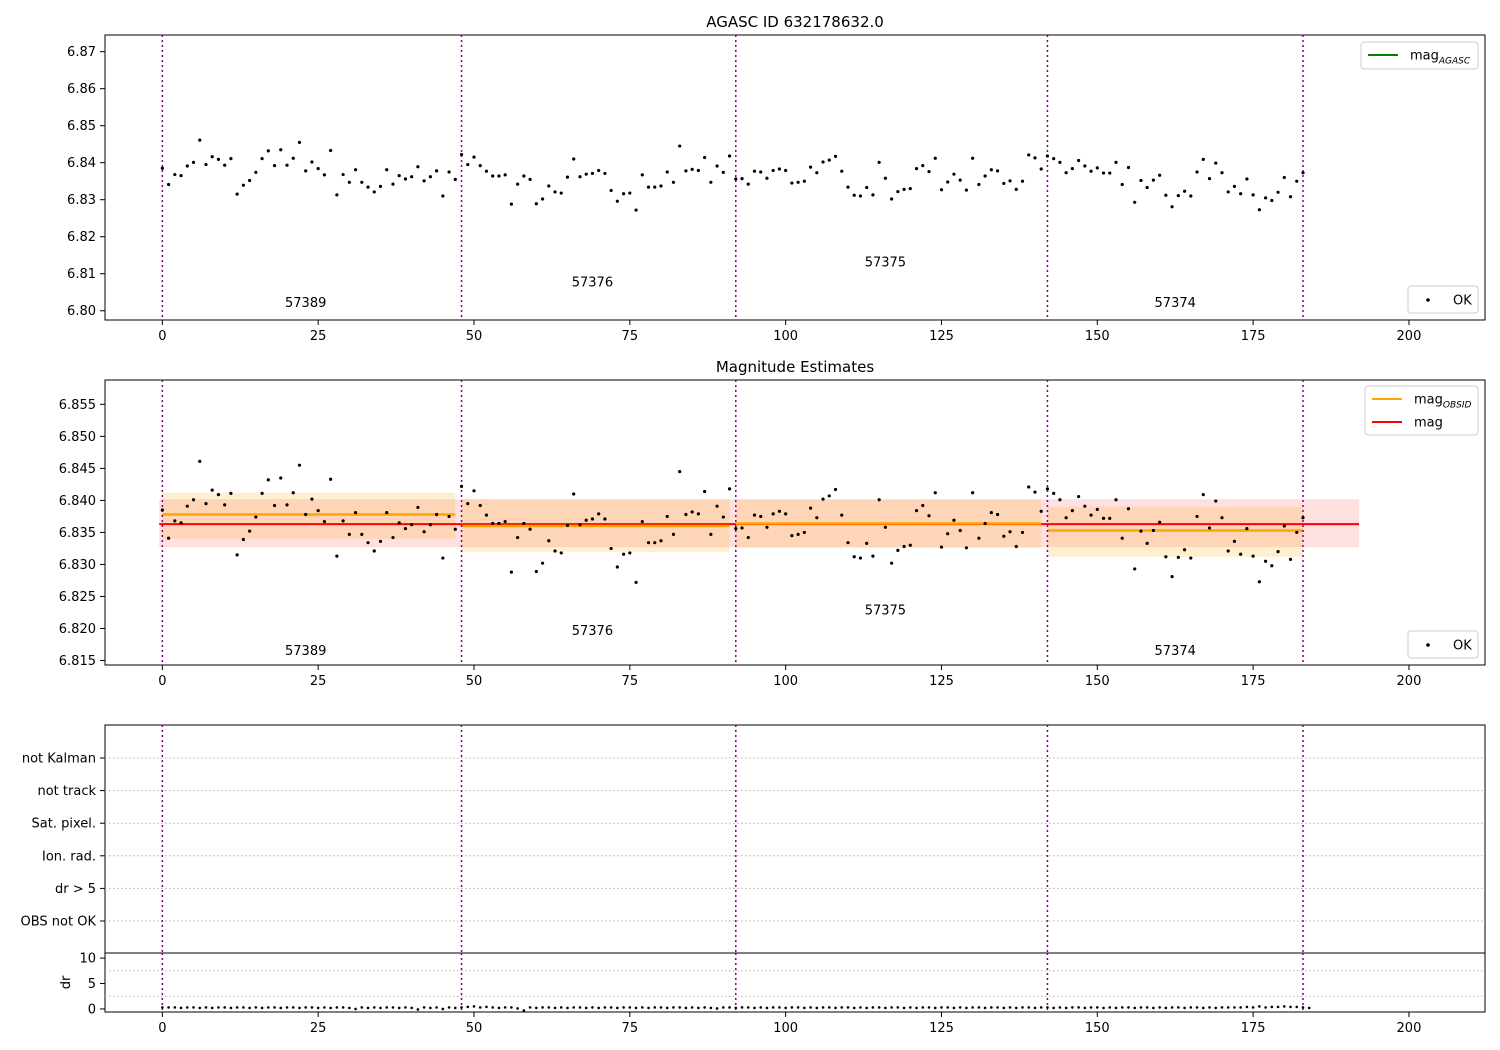  Describe the element at coordinates (92, 984) in the screenshot. I see `dr-ytick-label: 5` at that location.